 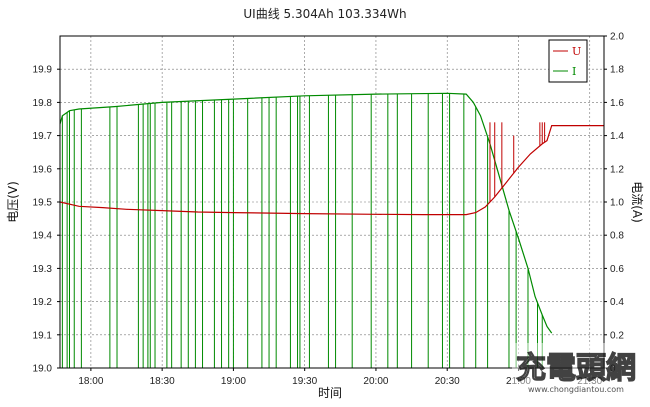 I want to click on x-tick-label: 19:00, so click(x=233, y=381).